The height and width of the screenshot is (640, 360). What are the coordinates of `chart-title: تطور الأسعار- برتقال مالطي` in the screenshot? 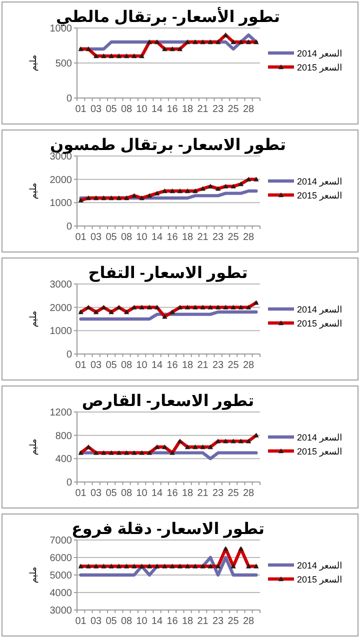 It's located at (168, 16).